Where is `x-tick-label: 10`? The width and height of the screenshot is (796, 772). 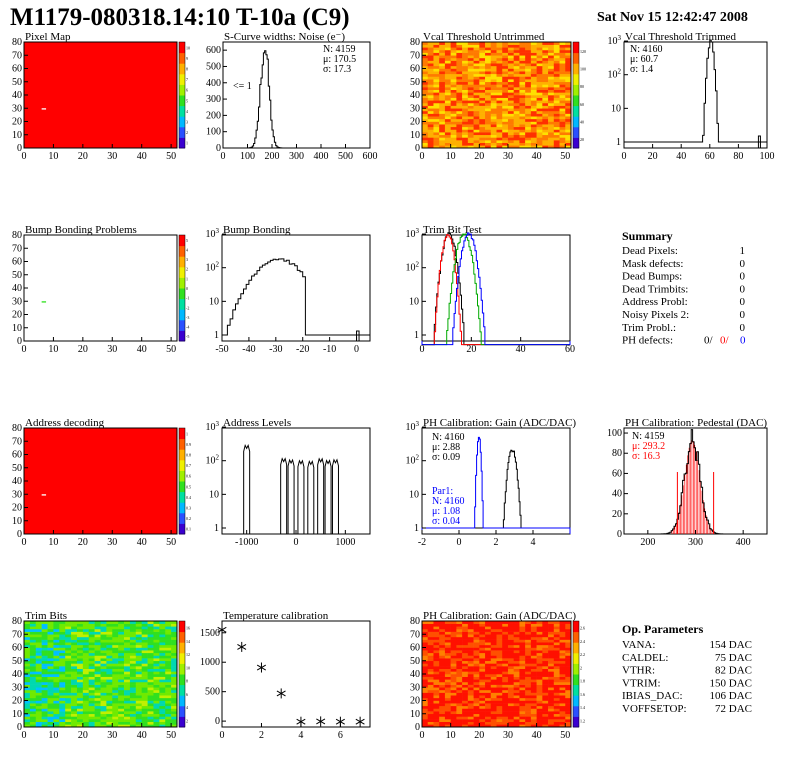
x-tick-label: 10 is located at coordinates (53, 735).